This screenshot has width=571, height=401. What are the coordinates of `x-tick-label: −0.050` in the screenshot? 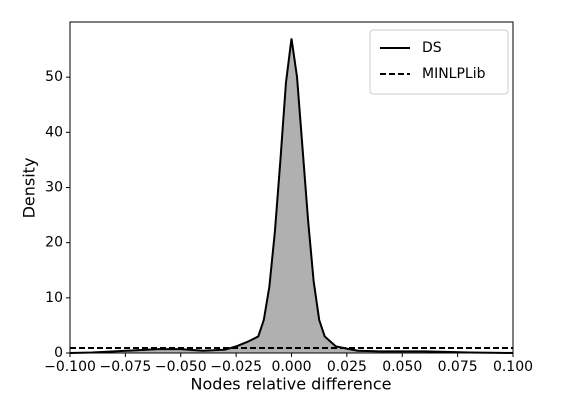 It's located at (181, 367).